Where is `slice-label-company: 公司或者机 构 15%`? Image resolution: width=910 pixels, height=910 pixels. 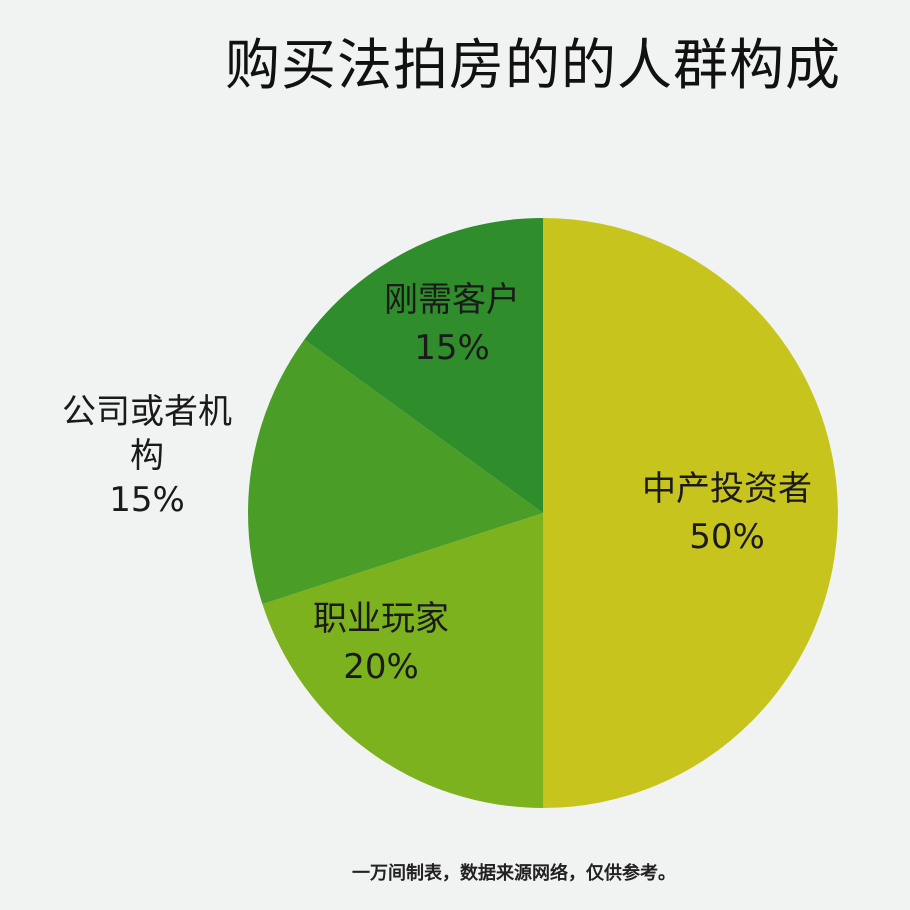
slice-label-company: 公司或者机 构 15% is located at coordinates (147, 456).